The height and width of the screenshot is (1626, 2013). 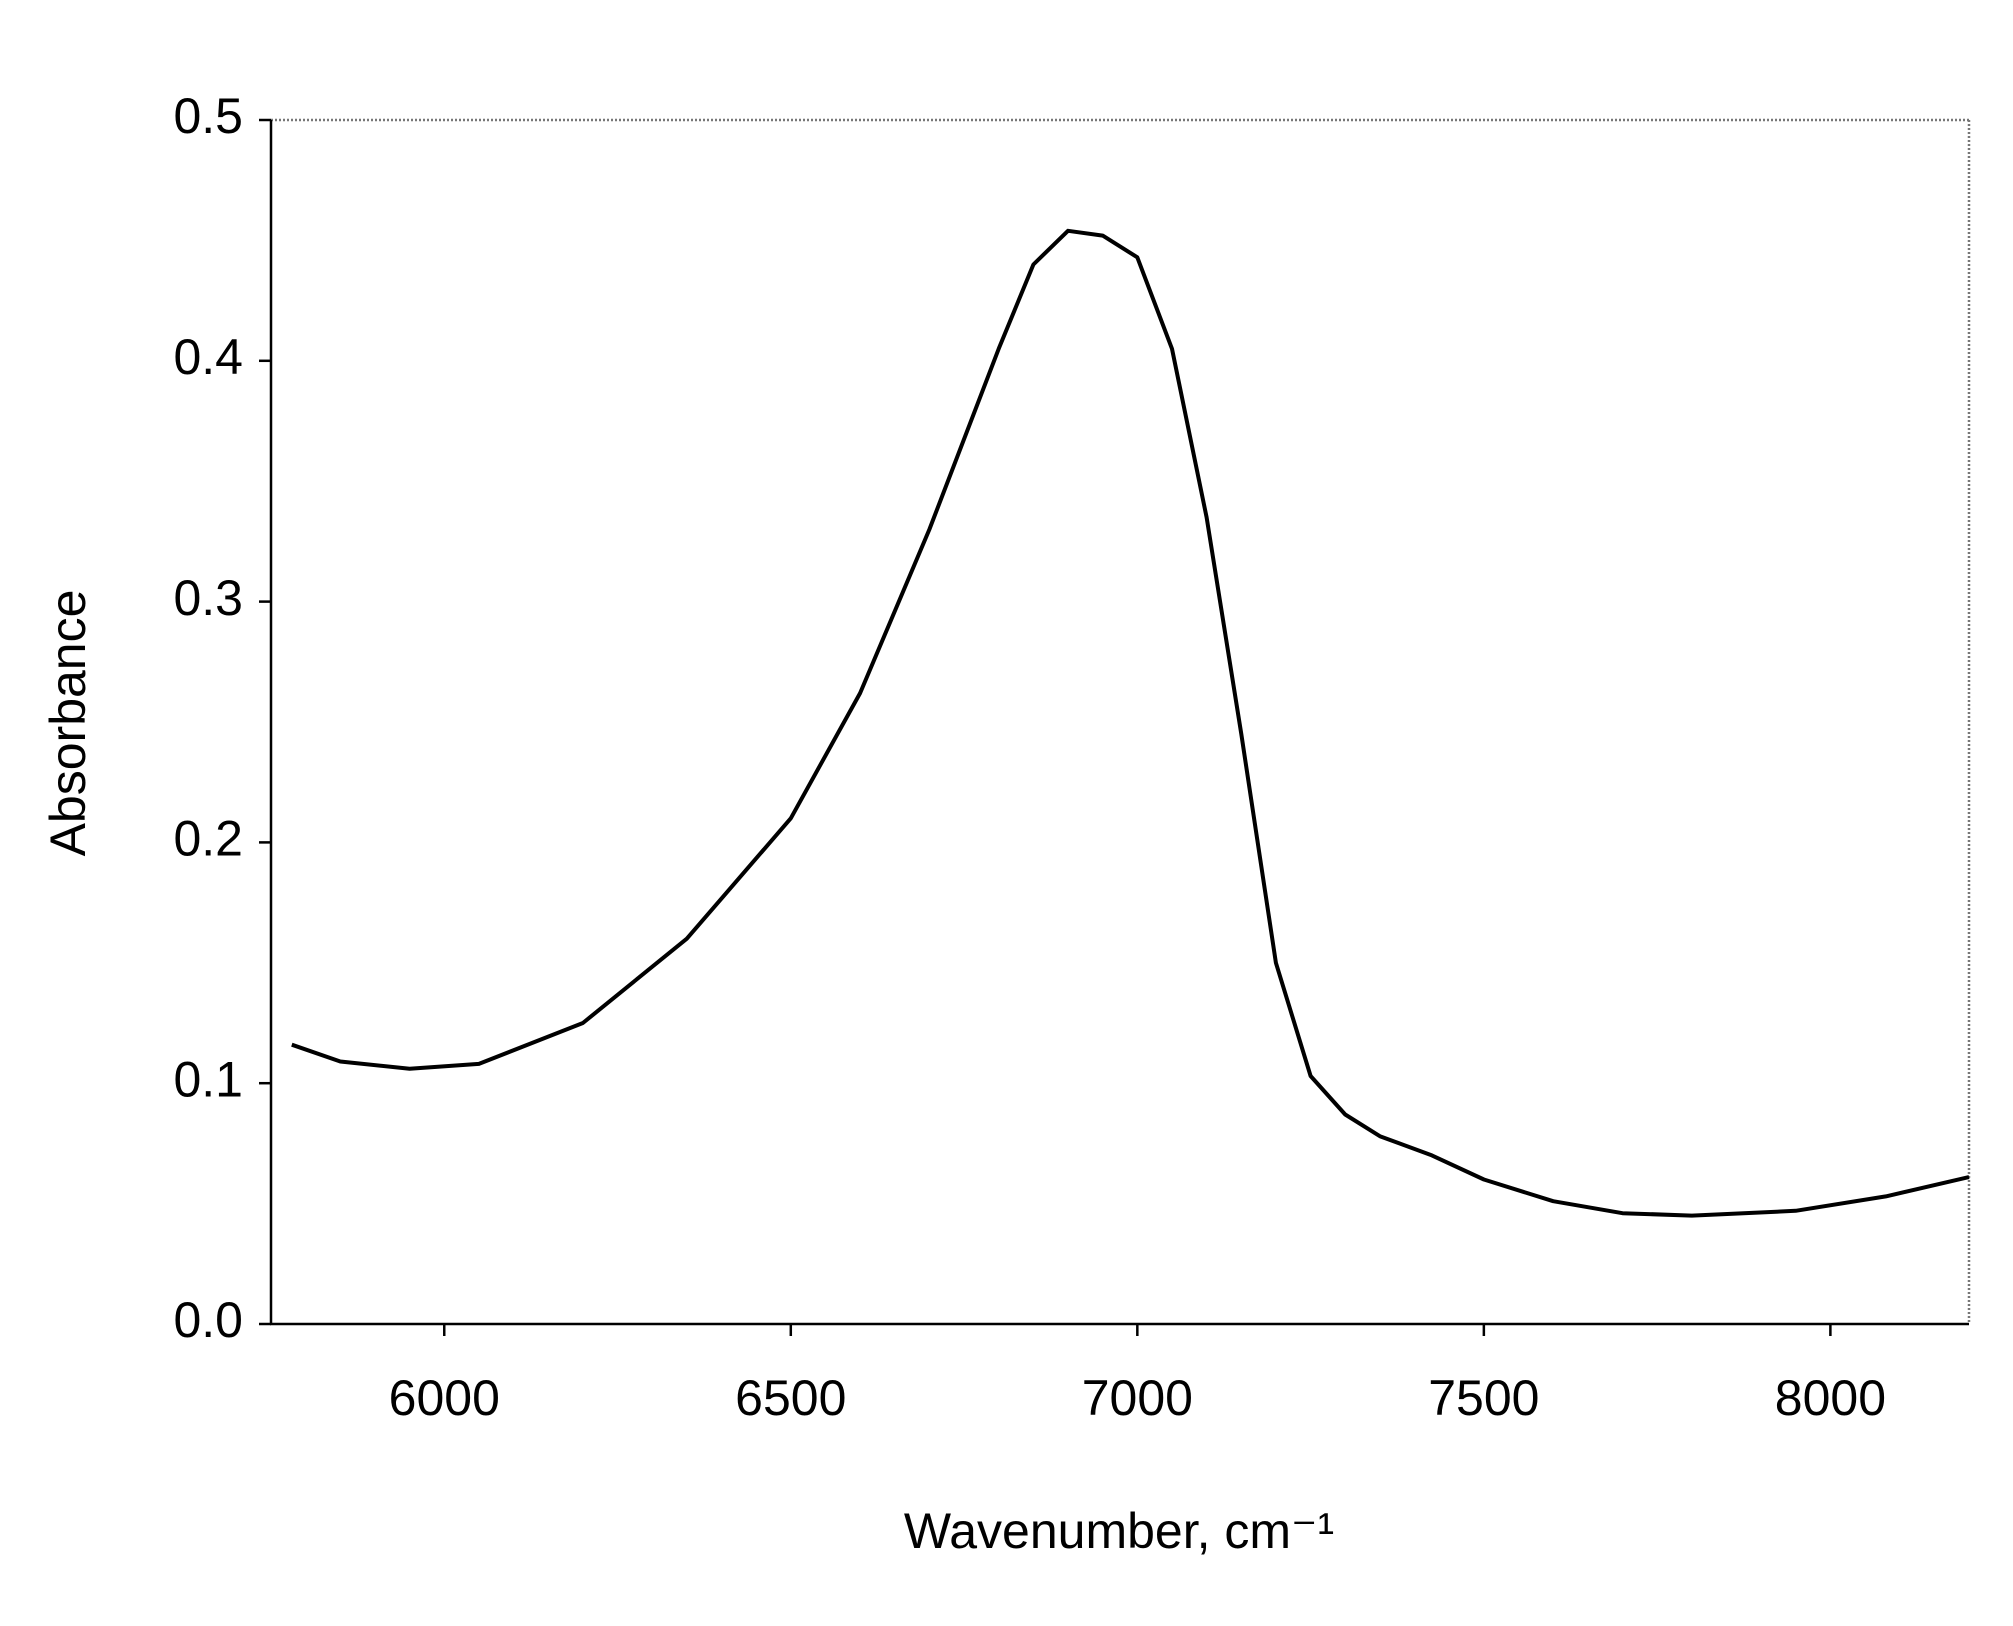 I want to click on y-tick-label: 0.1, so click(x=208, y=1079).